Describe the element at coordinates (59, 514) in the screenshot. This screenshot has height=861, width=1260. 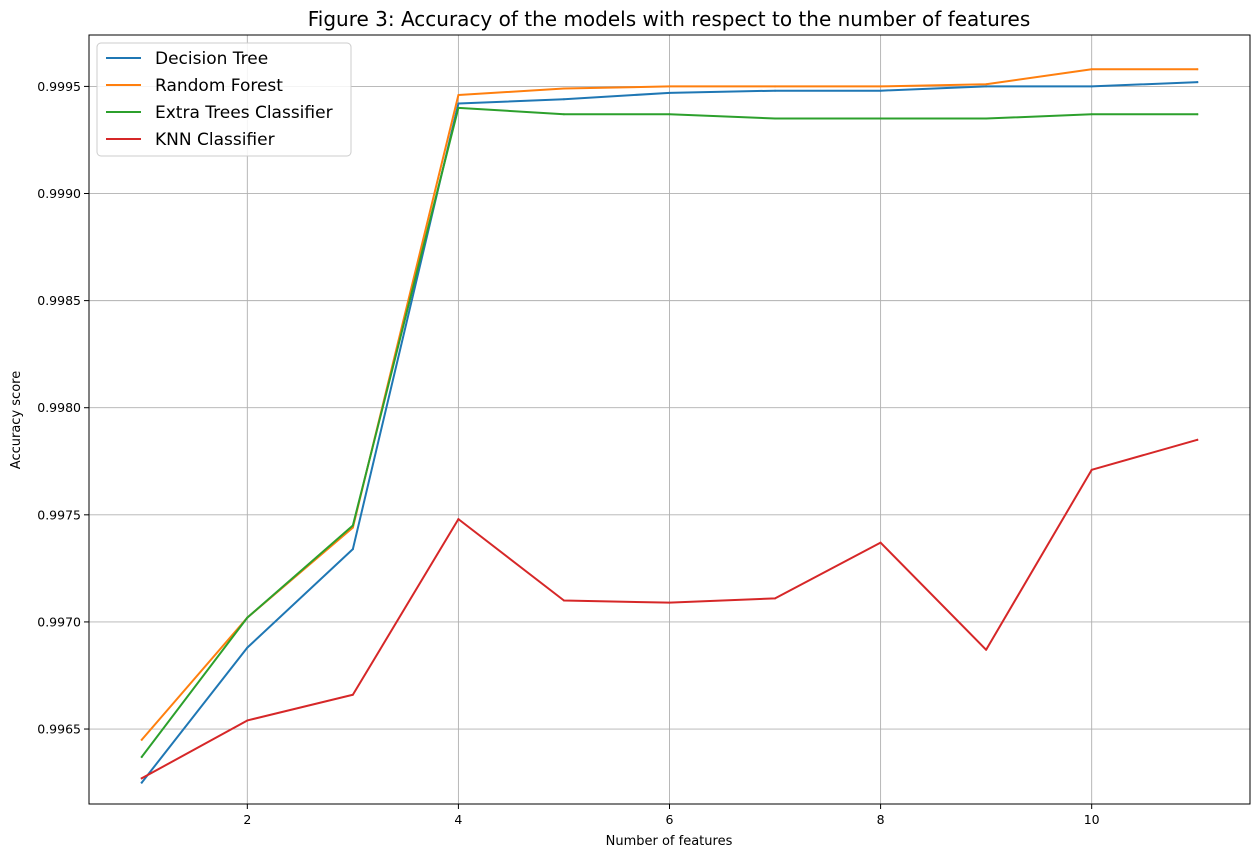
I see `y-tick-label: 0.9975` at that location.